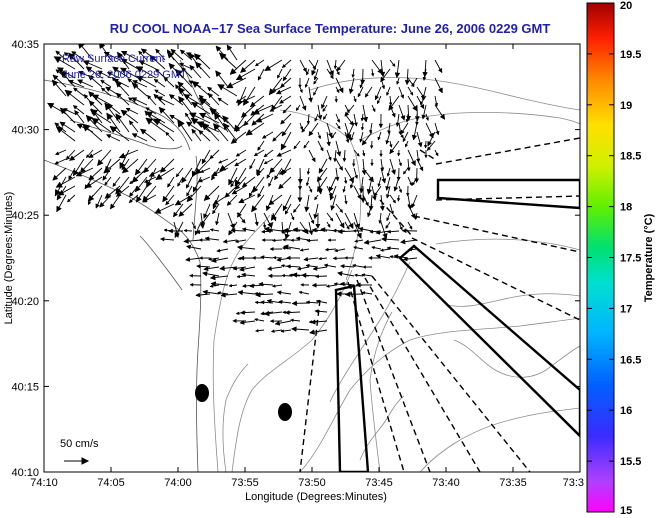 The image size is (660, 518). I want to click on colorbar-tick-label: 16, so click(626, 411).